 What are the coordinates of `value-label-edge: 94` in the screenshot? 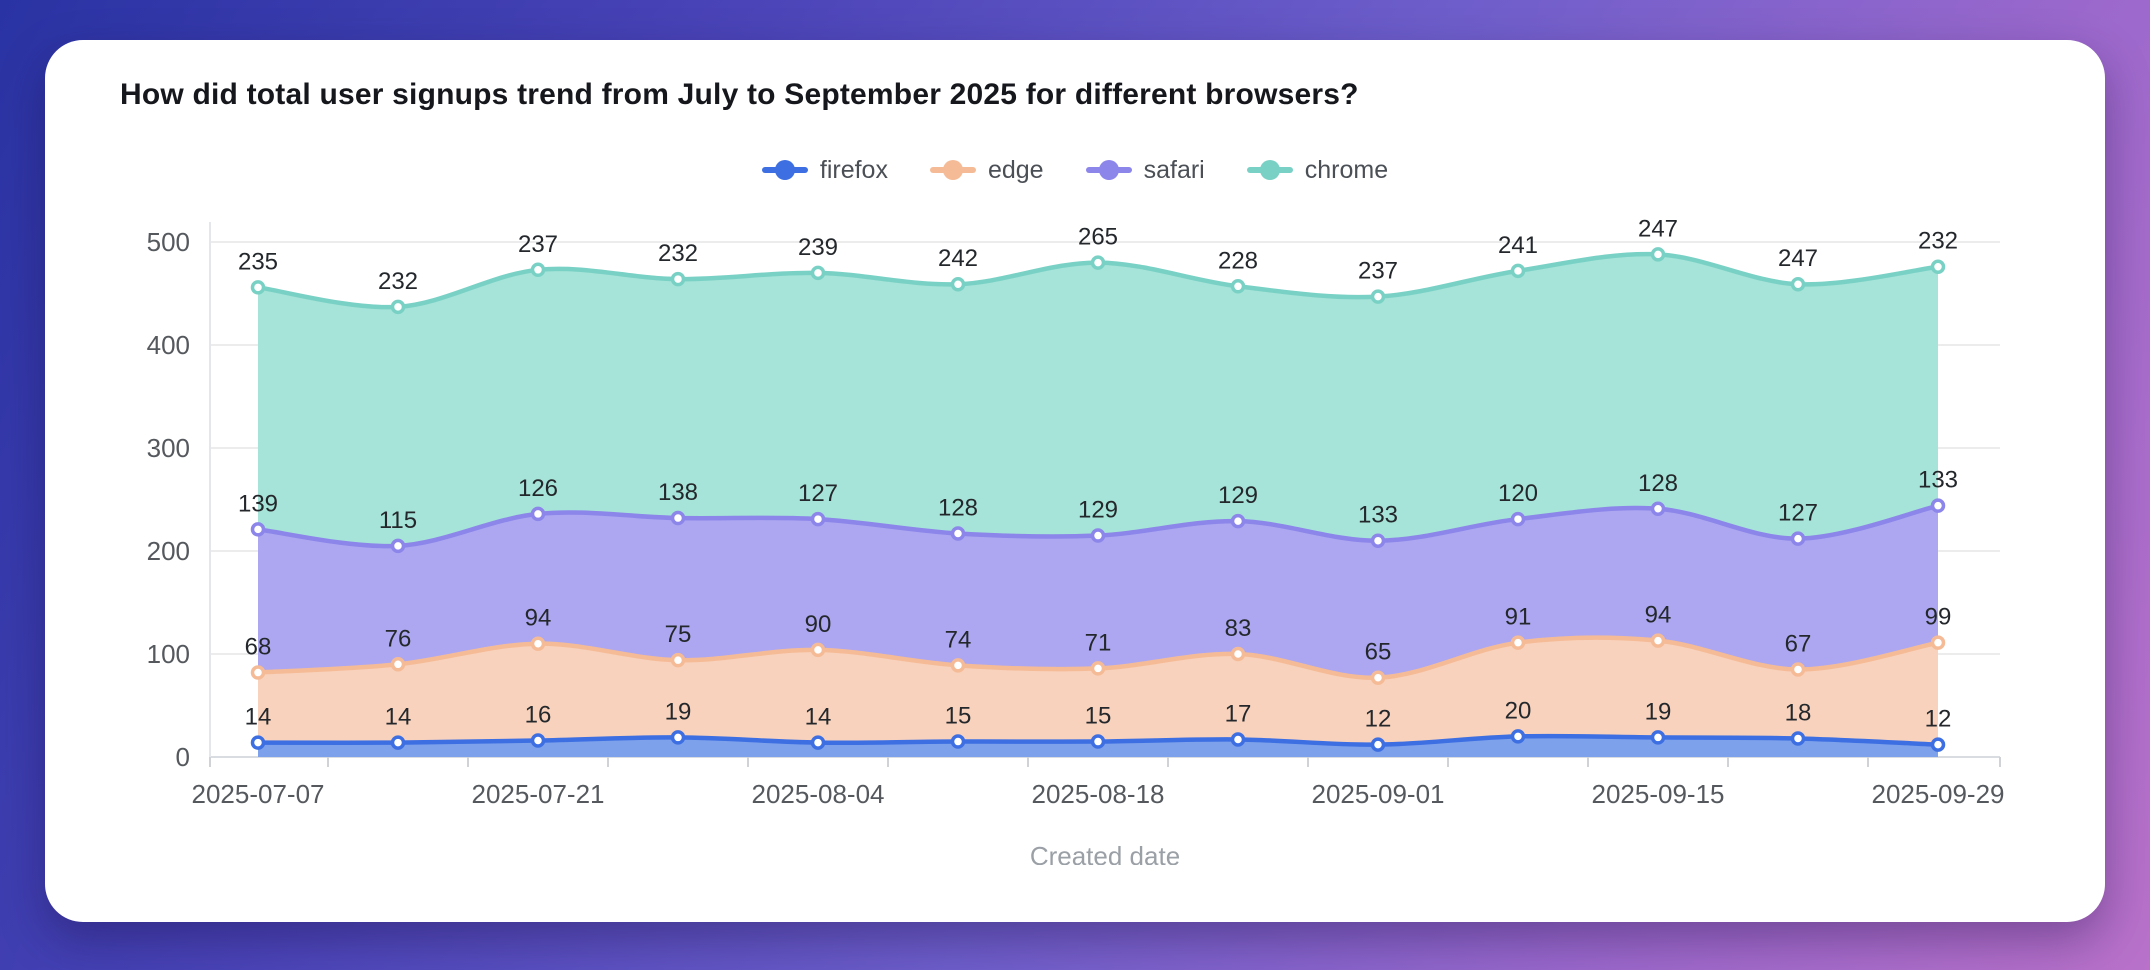 It's located at (538, 618).